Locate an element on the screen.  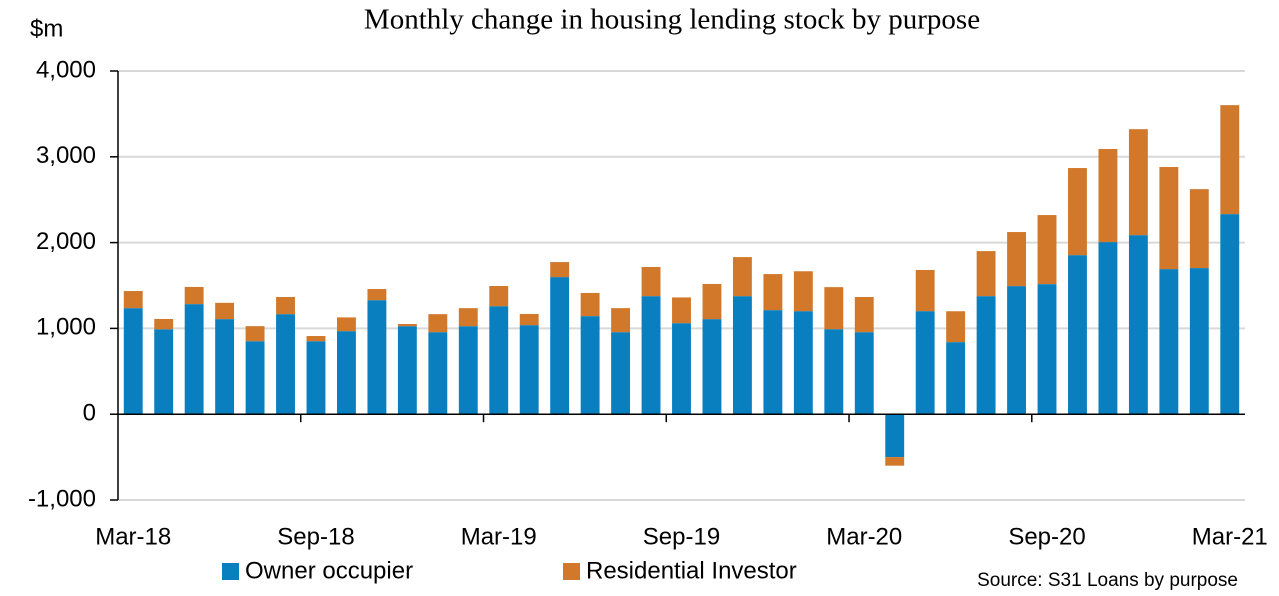
source: Source: S31 Loans by purpose is located at coordinates (1107, 580).